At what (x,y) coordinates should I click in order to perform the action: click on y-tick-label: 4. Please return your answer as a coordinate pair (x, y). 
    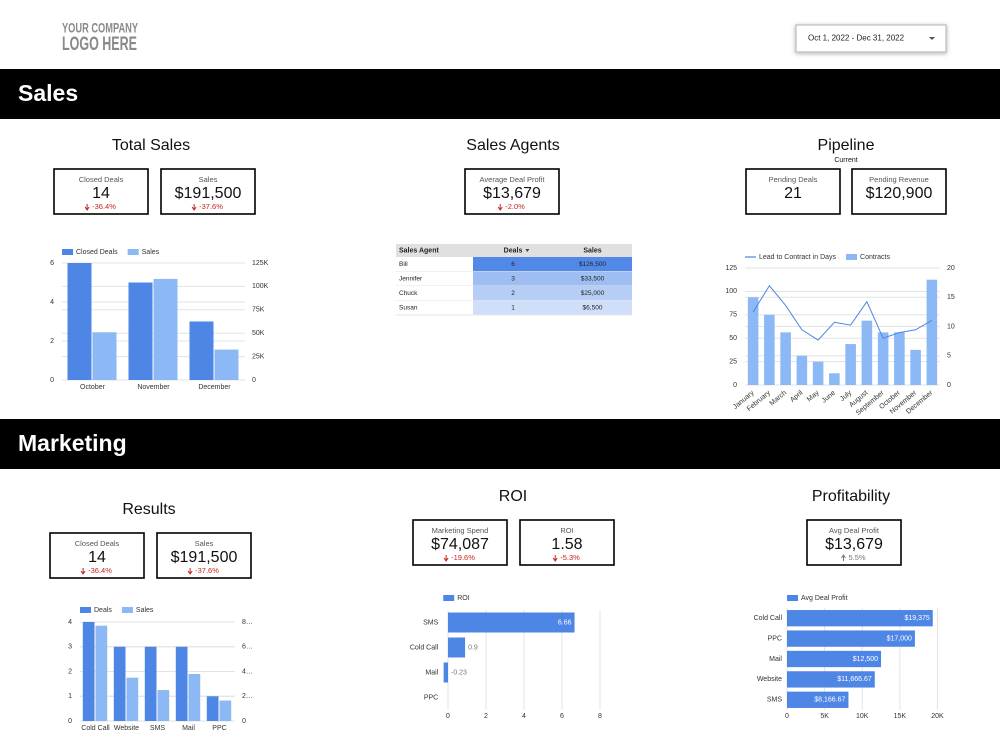
    Looking at the image, I should click on (70, 622).